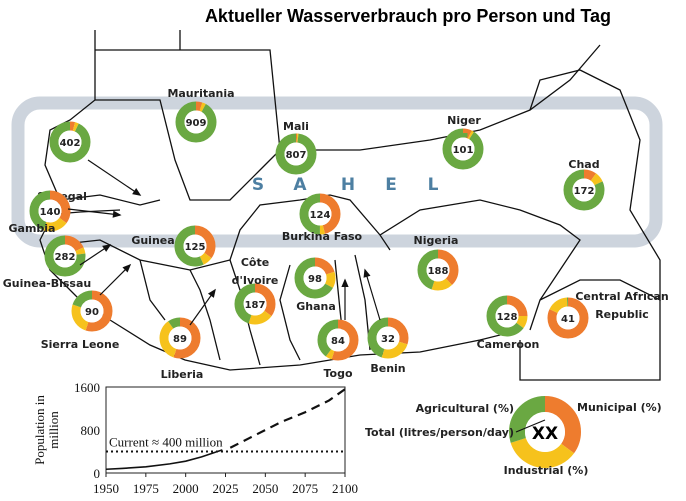 The image size is (686, 501). Describe the element at coordinates (583, 164) in the screenshot. I see `country-label: Chad` at that location.